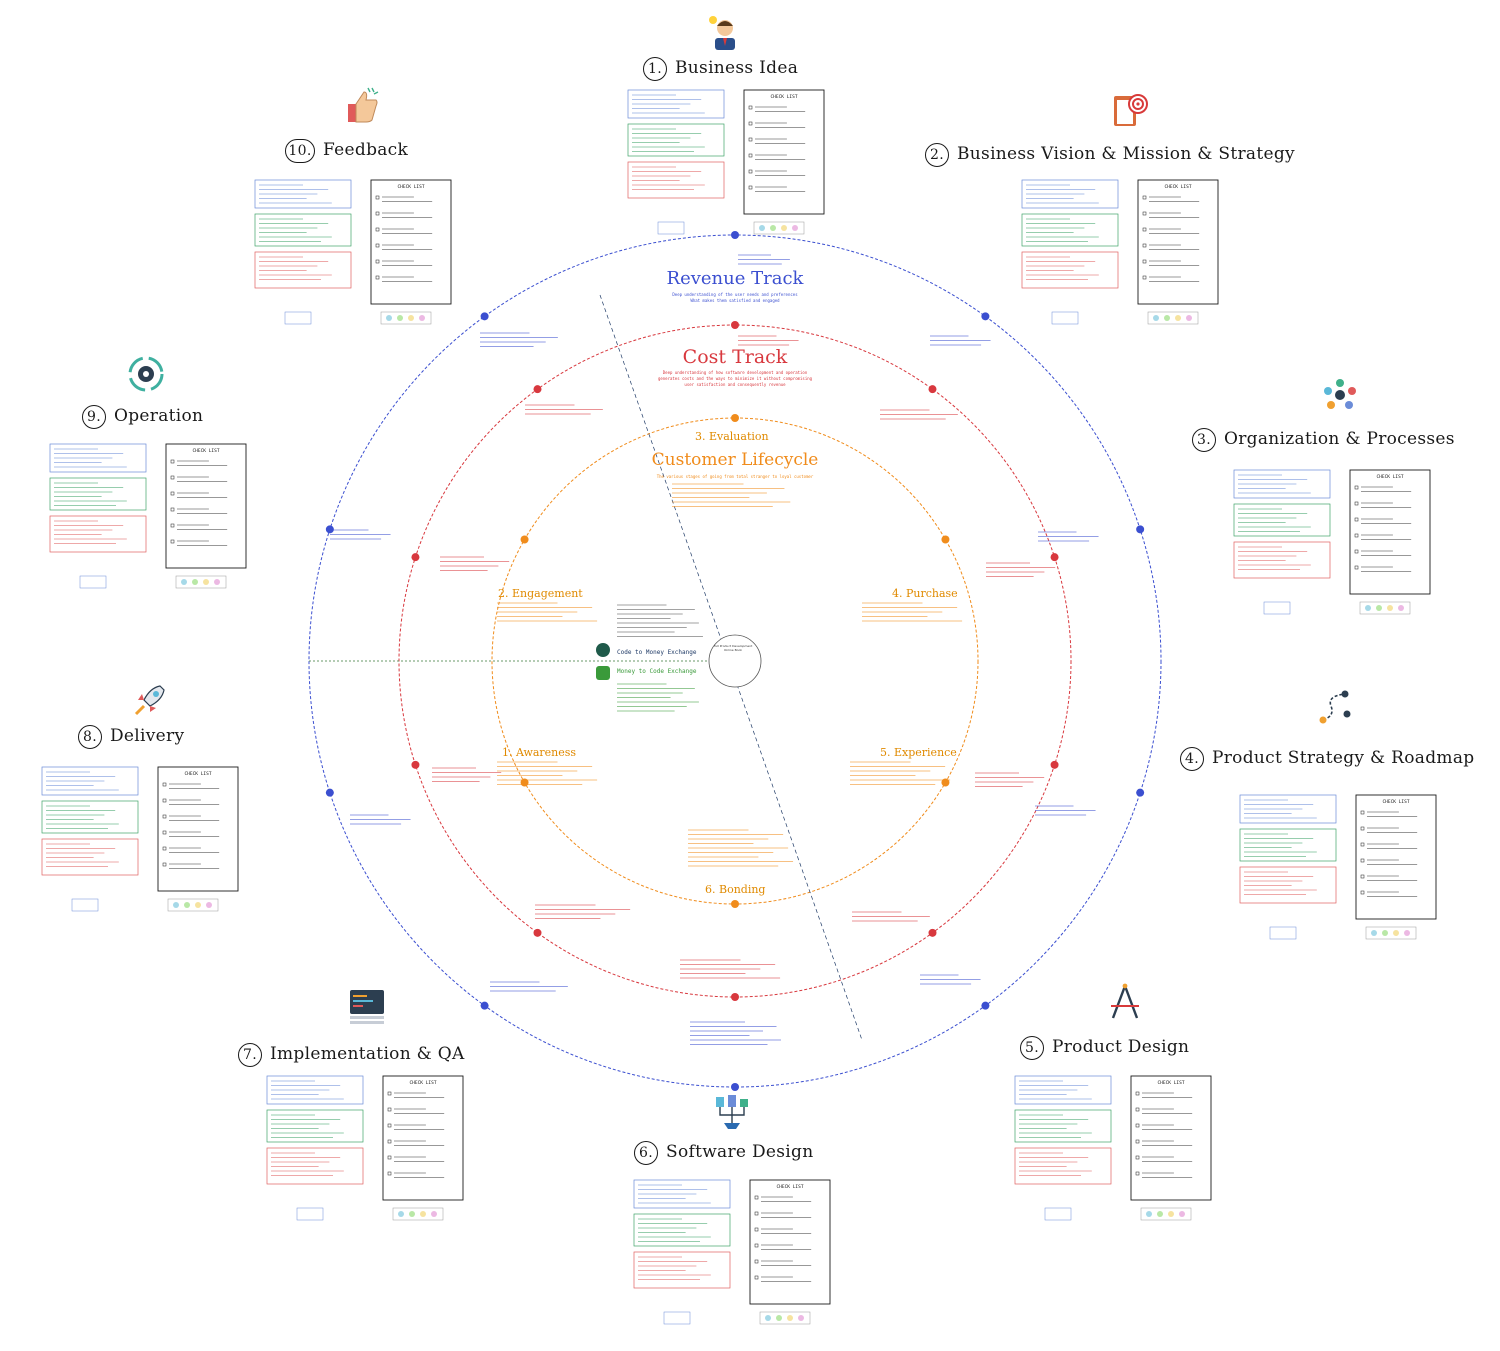  I want to click on phase-bonding: 6. Bonding, so click(735, 889).